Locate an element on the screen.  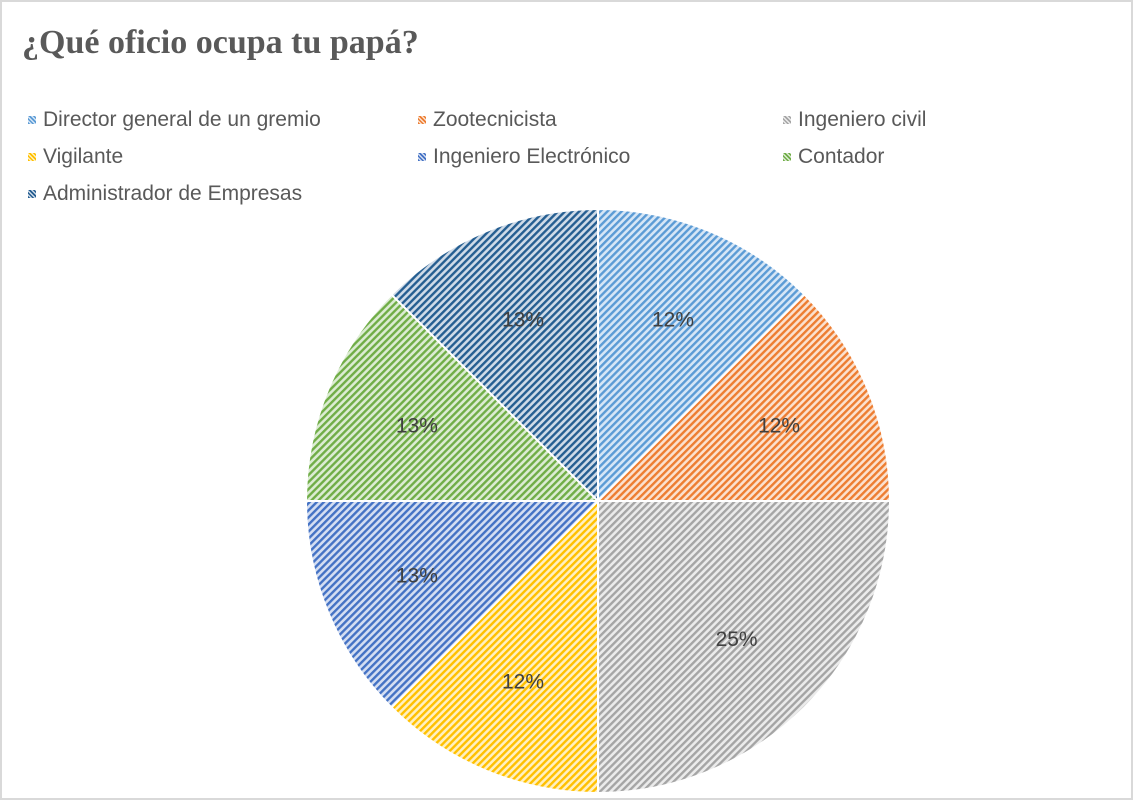
legend-item: Ingeniero Electrónico is located at coordinates (600, 156).